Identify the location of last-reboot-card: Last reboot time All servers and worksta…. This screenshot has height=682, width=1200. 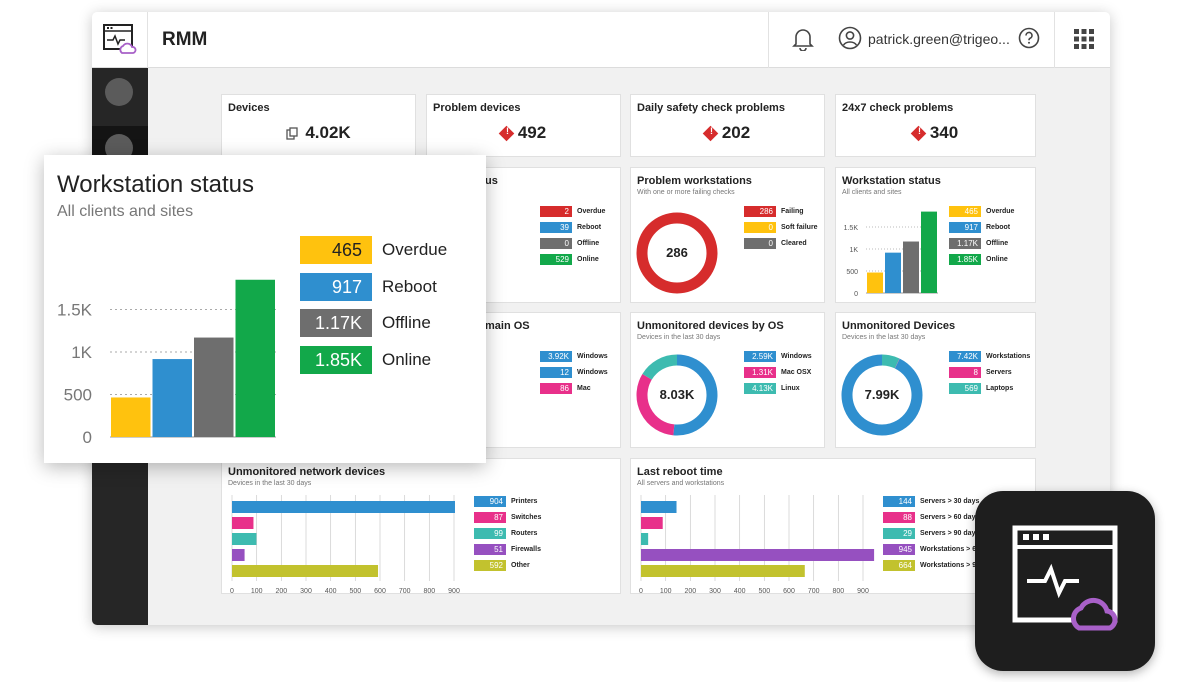
(833, 526).